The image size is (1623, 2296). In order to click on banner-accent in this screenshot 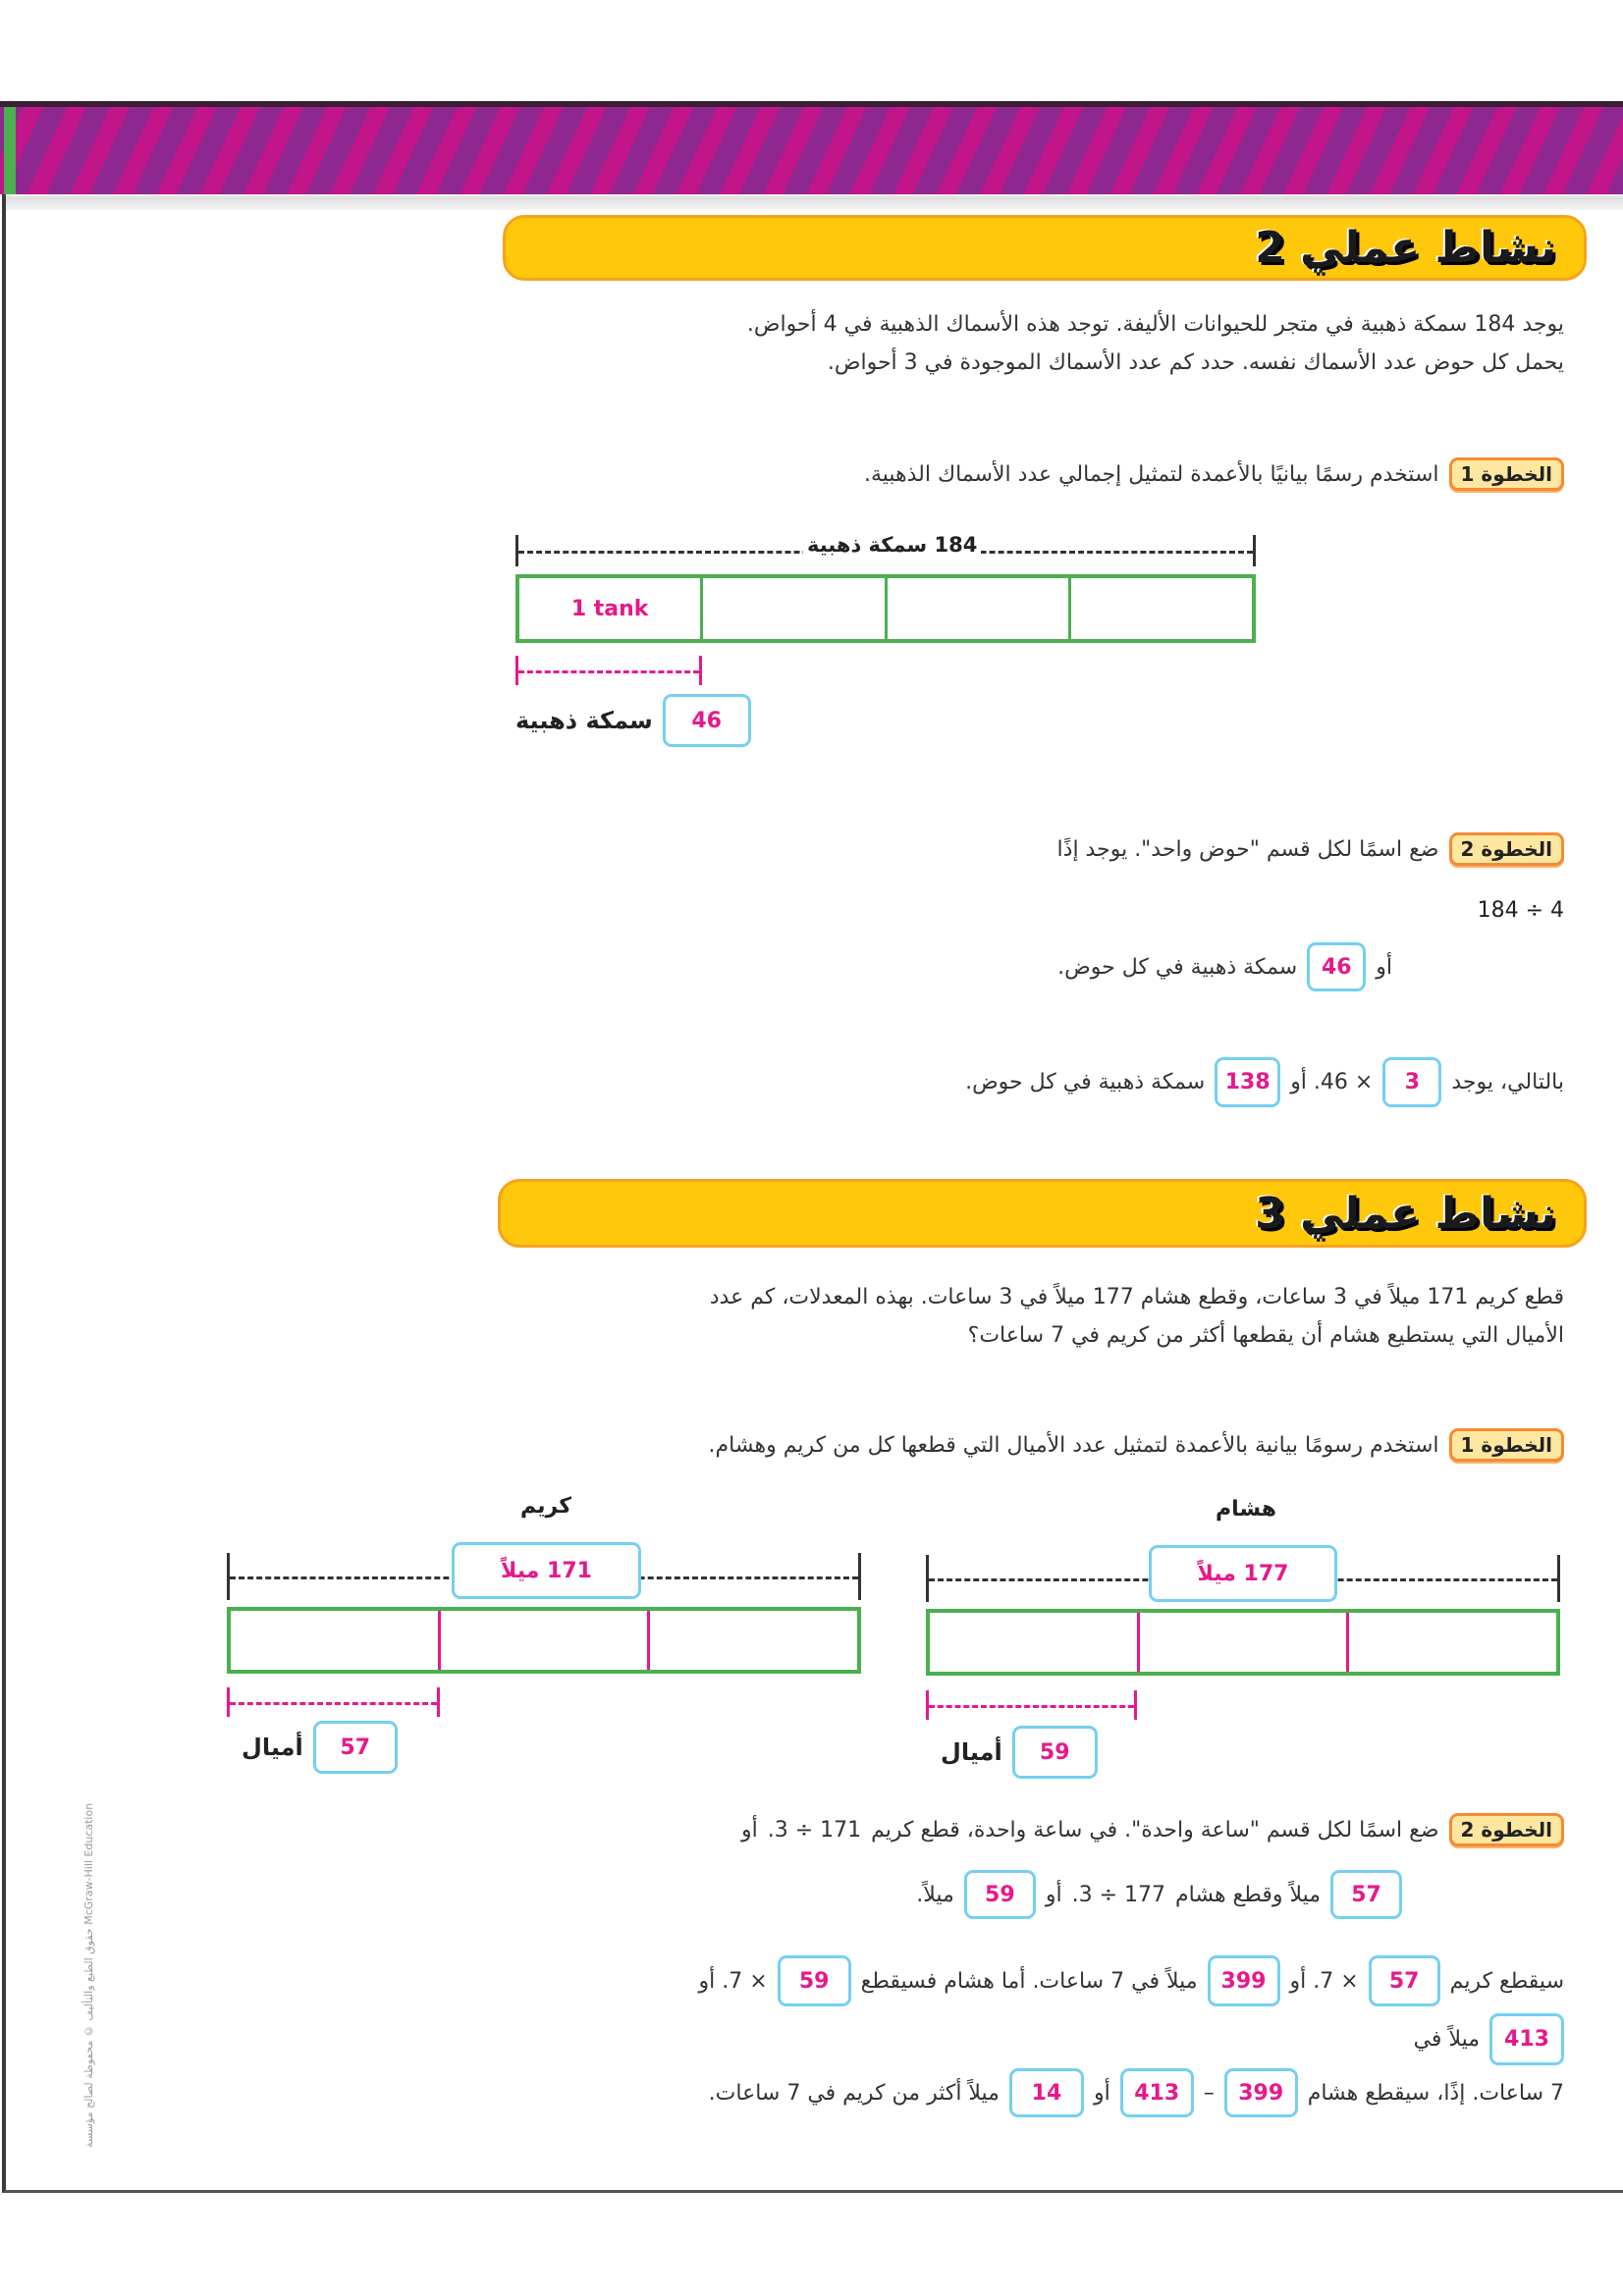, I will do `click(10, 151)`.